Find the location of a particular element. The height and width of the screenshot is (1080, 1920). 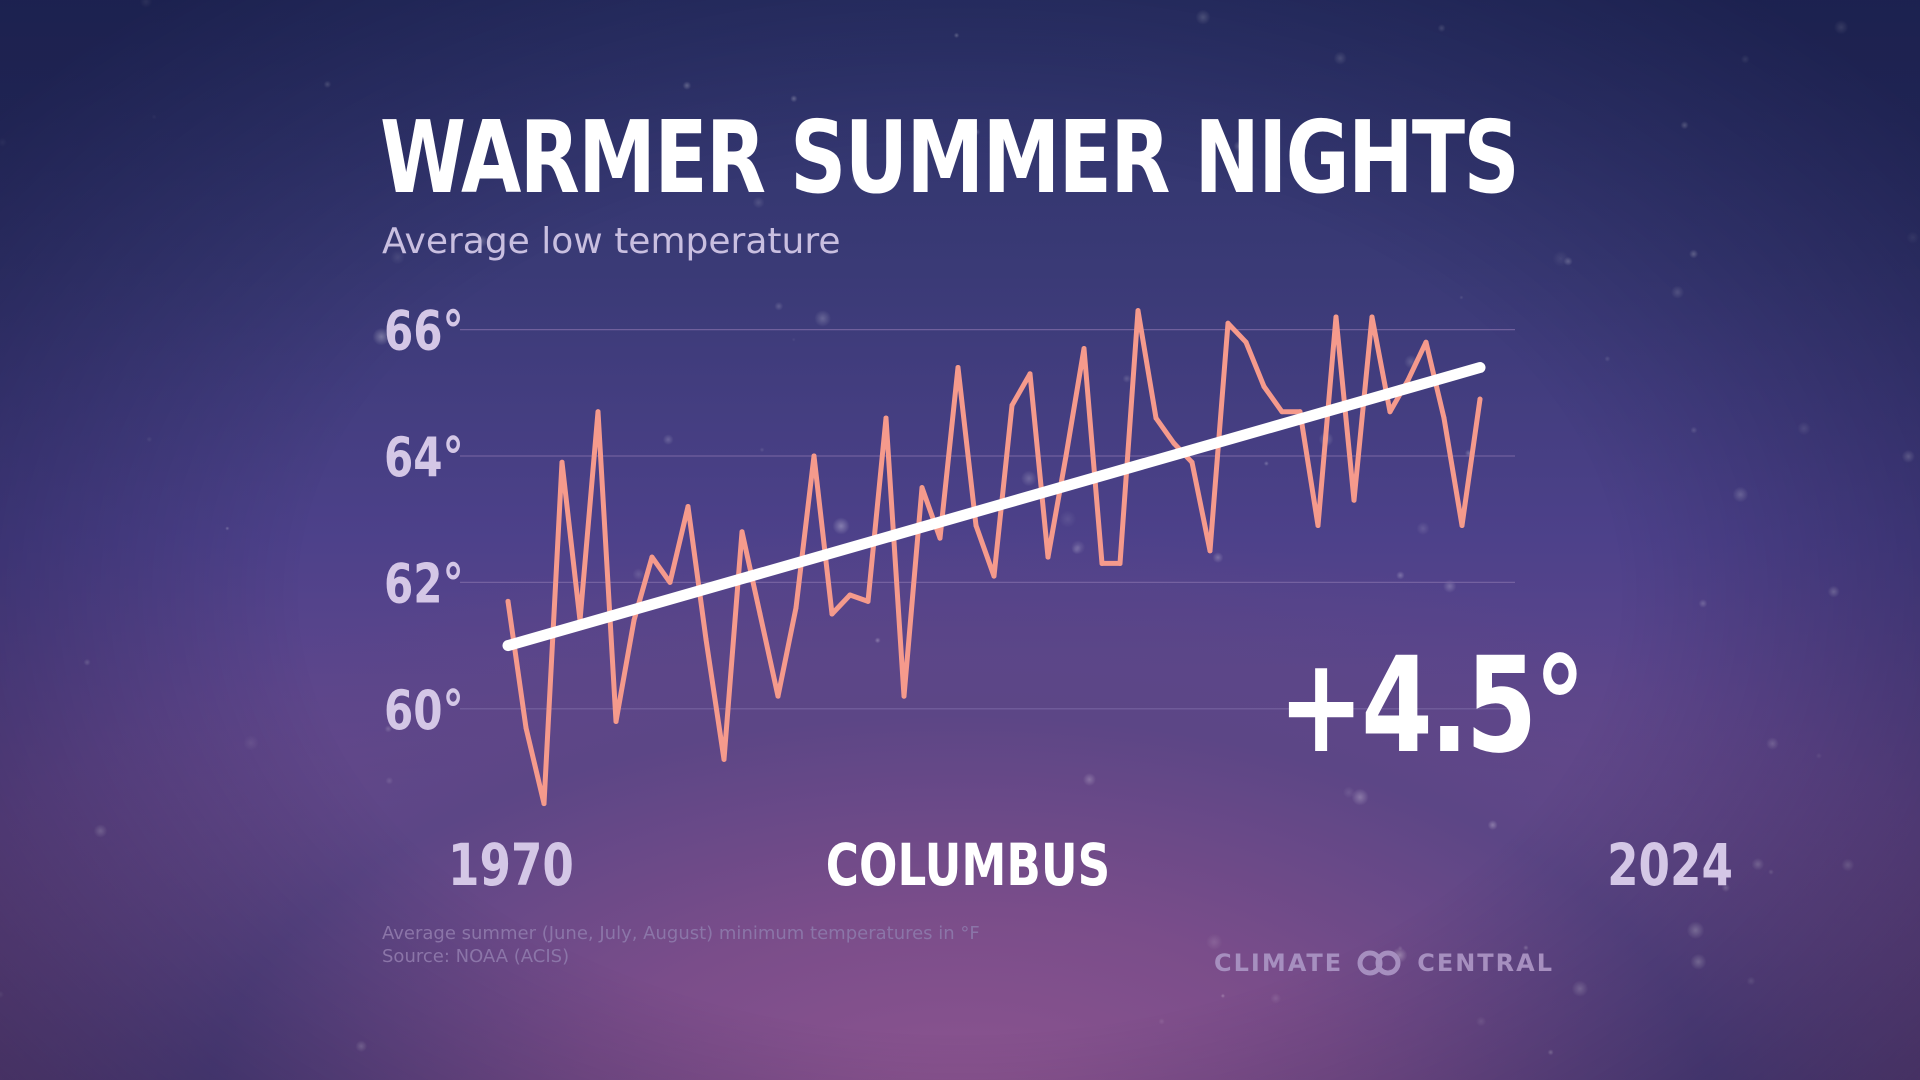

y-tick-label: 64° is located at coordinates (424, 458).